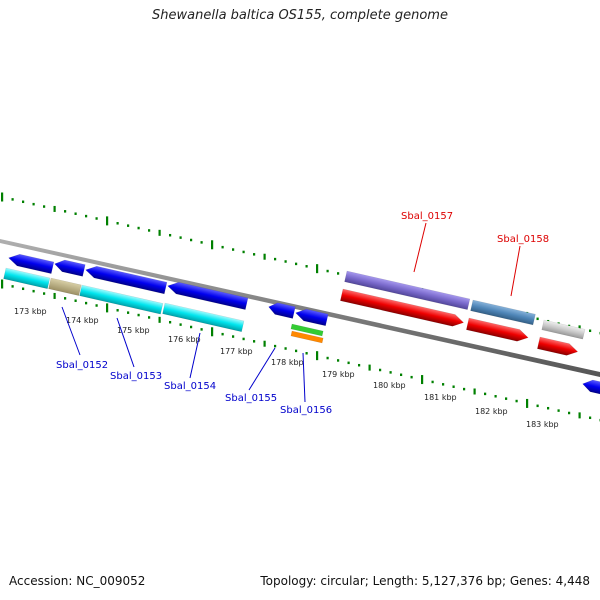 The width and height of the screenshot is (600, 600). What do you see at coordinates (77, 581) in the screenshot?
I see `accession-text: Accession: NC_009052` at bounding box center [77, 581].